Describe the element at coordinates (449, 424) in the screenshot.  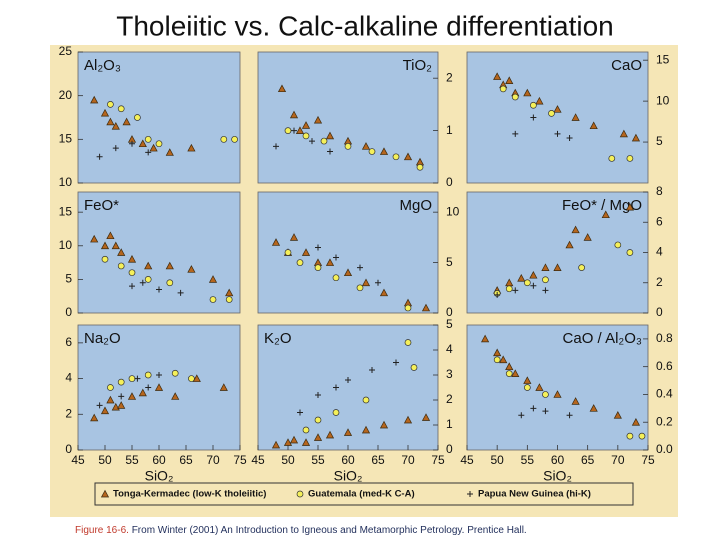
I see `y-tick-label: 1` at that location.